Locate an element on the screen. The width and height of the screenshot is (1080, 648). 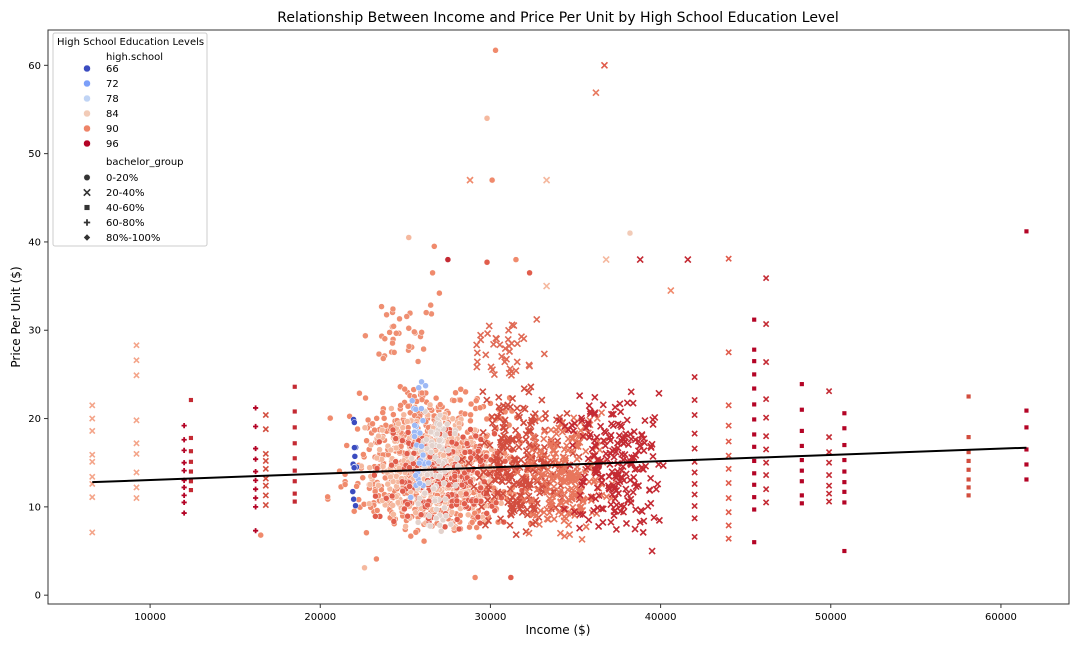
legend-label: 84 is located at coordinates (112, 114).